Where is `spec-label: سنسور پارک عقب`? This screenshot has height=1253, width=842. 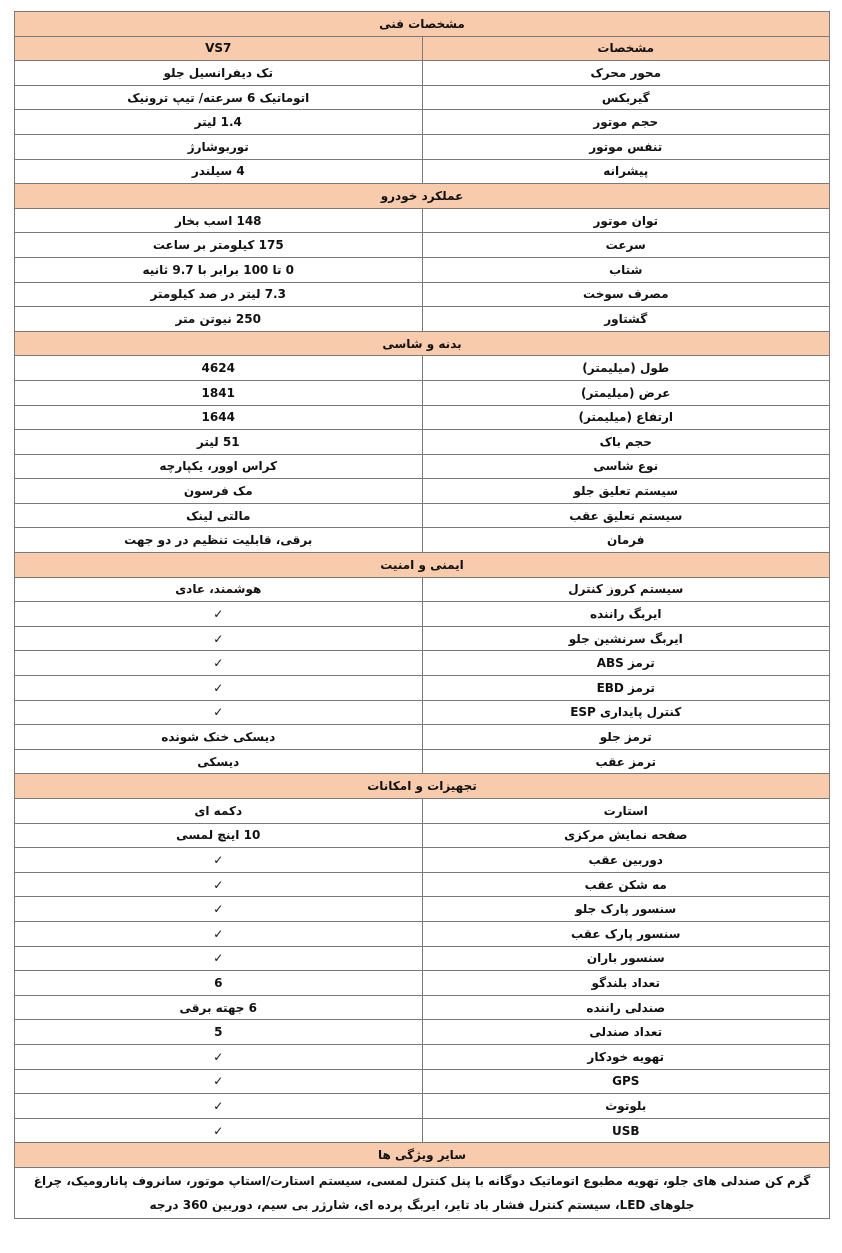 spec-label: سنسور پارک عقب is located at coordinates (625, 933).